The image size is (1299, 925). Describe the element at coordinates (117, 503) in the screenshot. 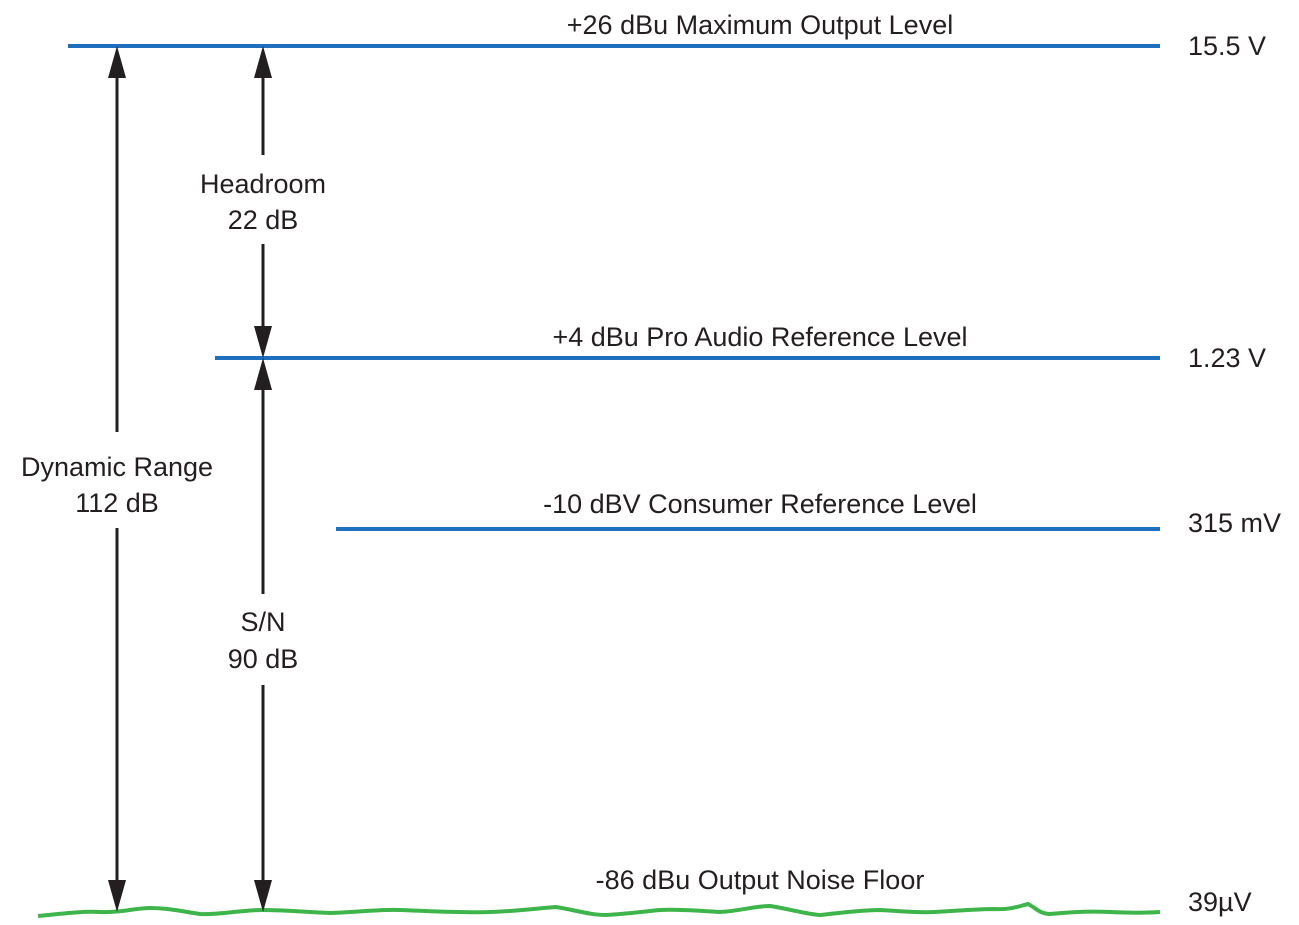

I see `dynamic-range-value: 112 dB` at that location.